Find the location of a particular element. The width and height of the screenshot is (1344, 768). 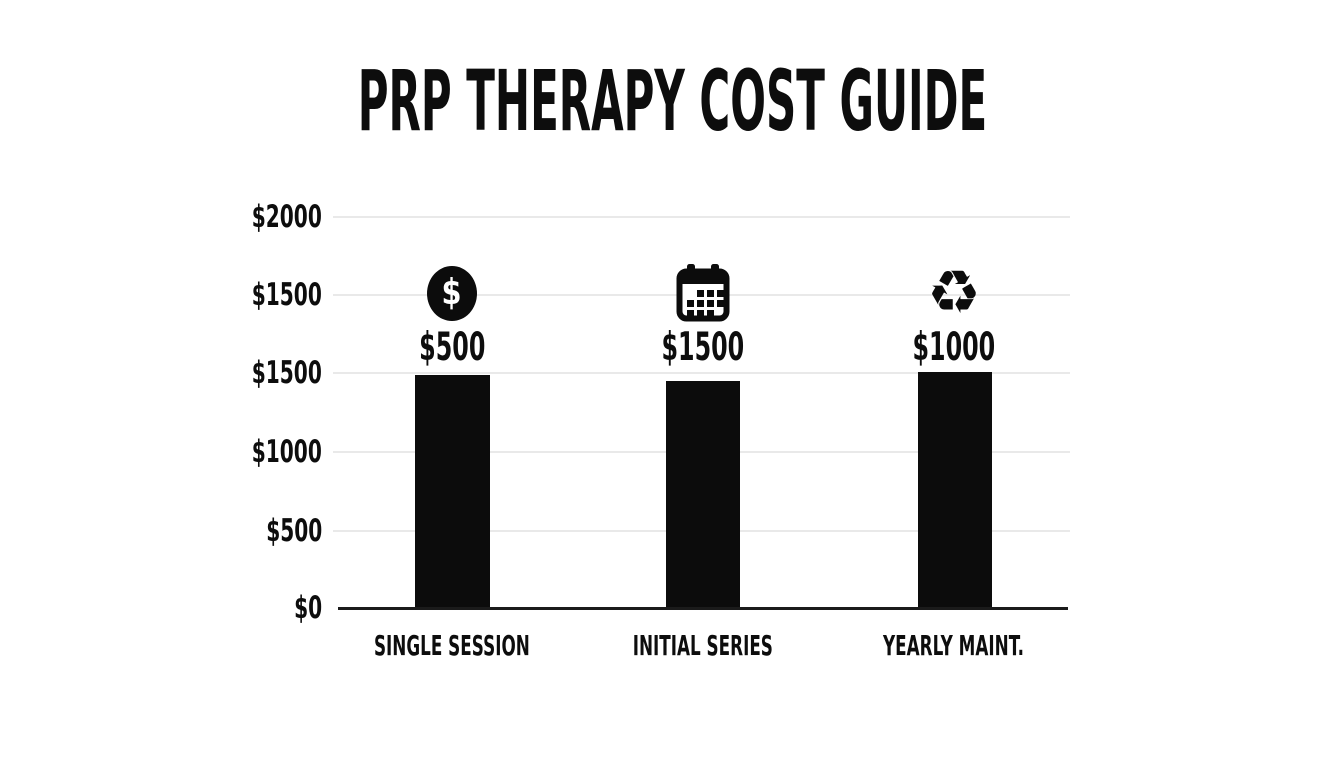

recycle-glyph: ♻ is located at coordinates (954, 293).